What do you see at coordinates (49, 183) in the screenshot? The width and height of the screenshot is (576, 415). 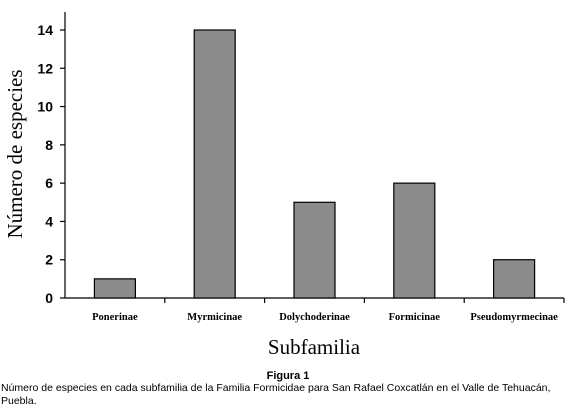 I see `y-tick-label: 6` at bounding box center [49, 183].